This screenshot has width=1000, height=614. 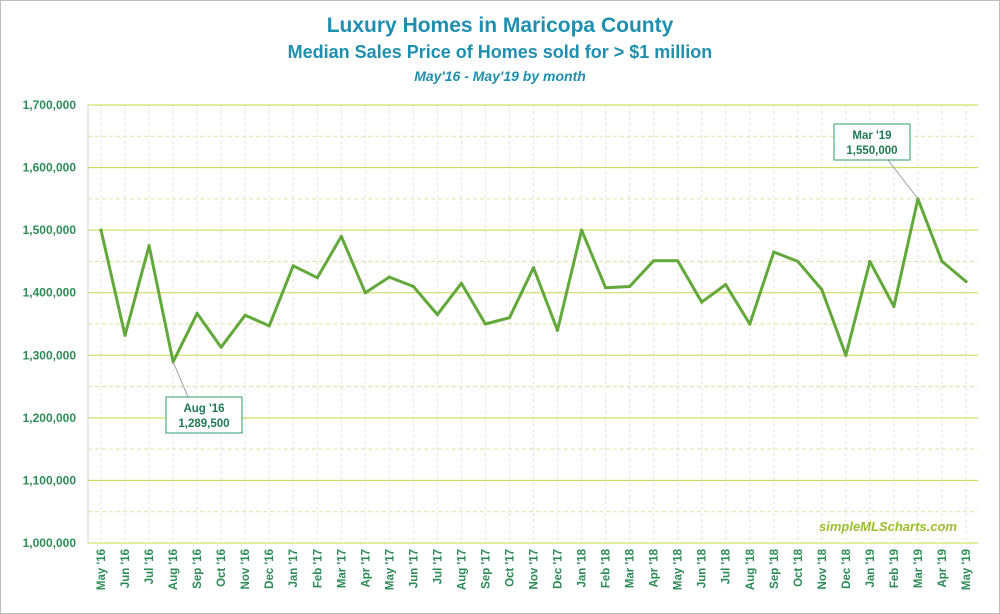 What do you see at coordinates (102, 569) in the screenshot?
I see `x-tick-label: May '16` at bounding box center [102, 569].